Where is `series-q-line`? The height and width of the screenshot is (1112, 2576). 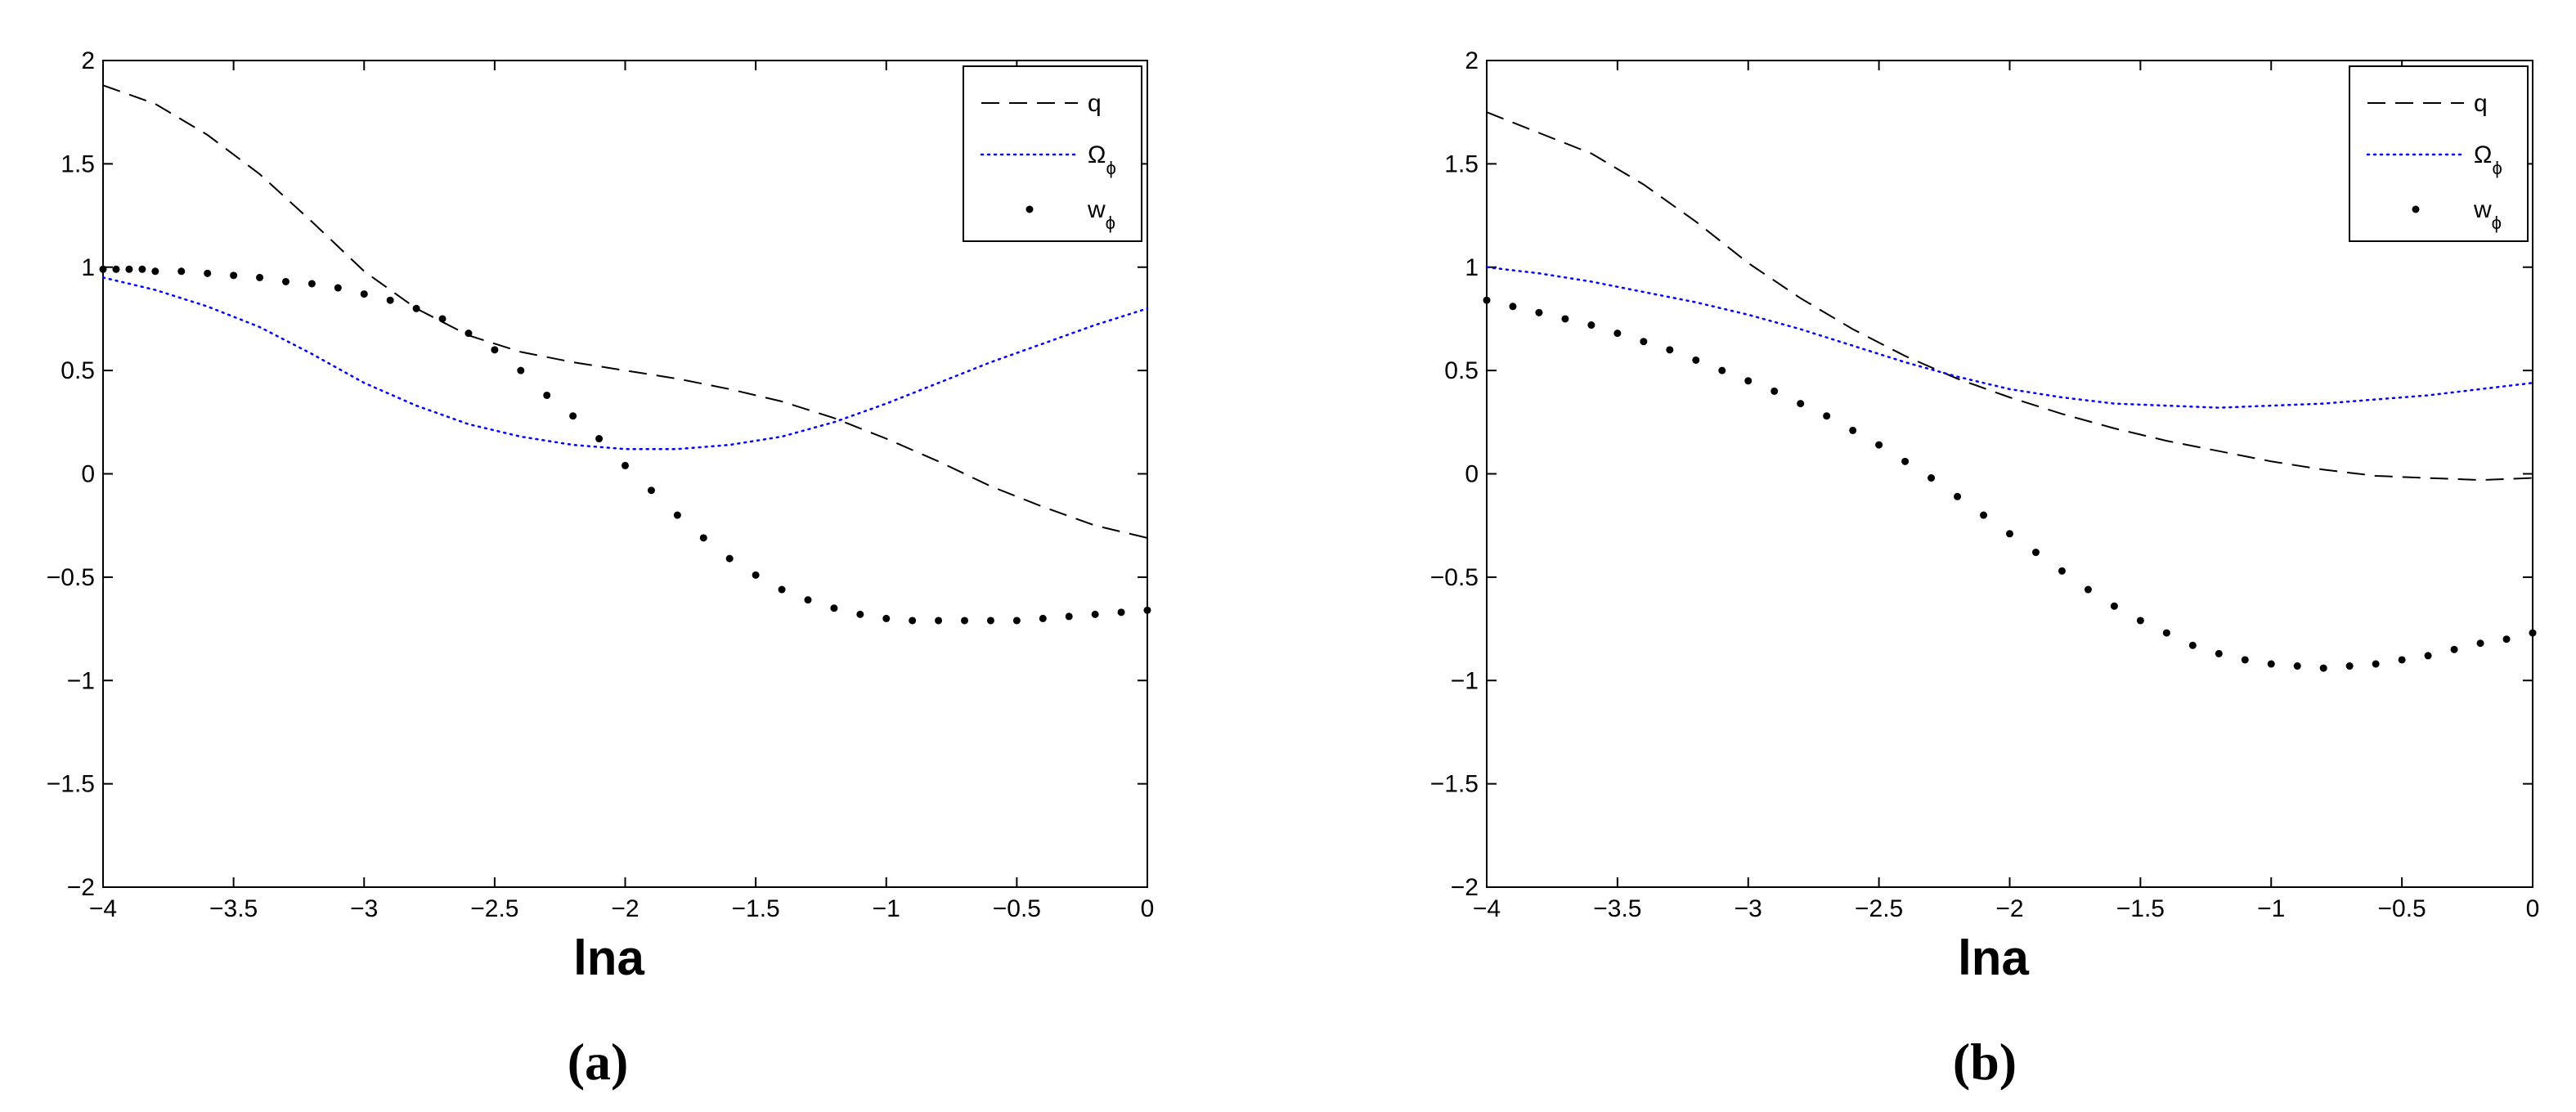 series-q-line is located at coordinates (2010, 296).